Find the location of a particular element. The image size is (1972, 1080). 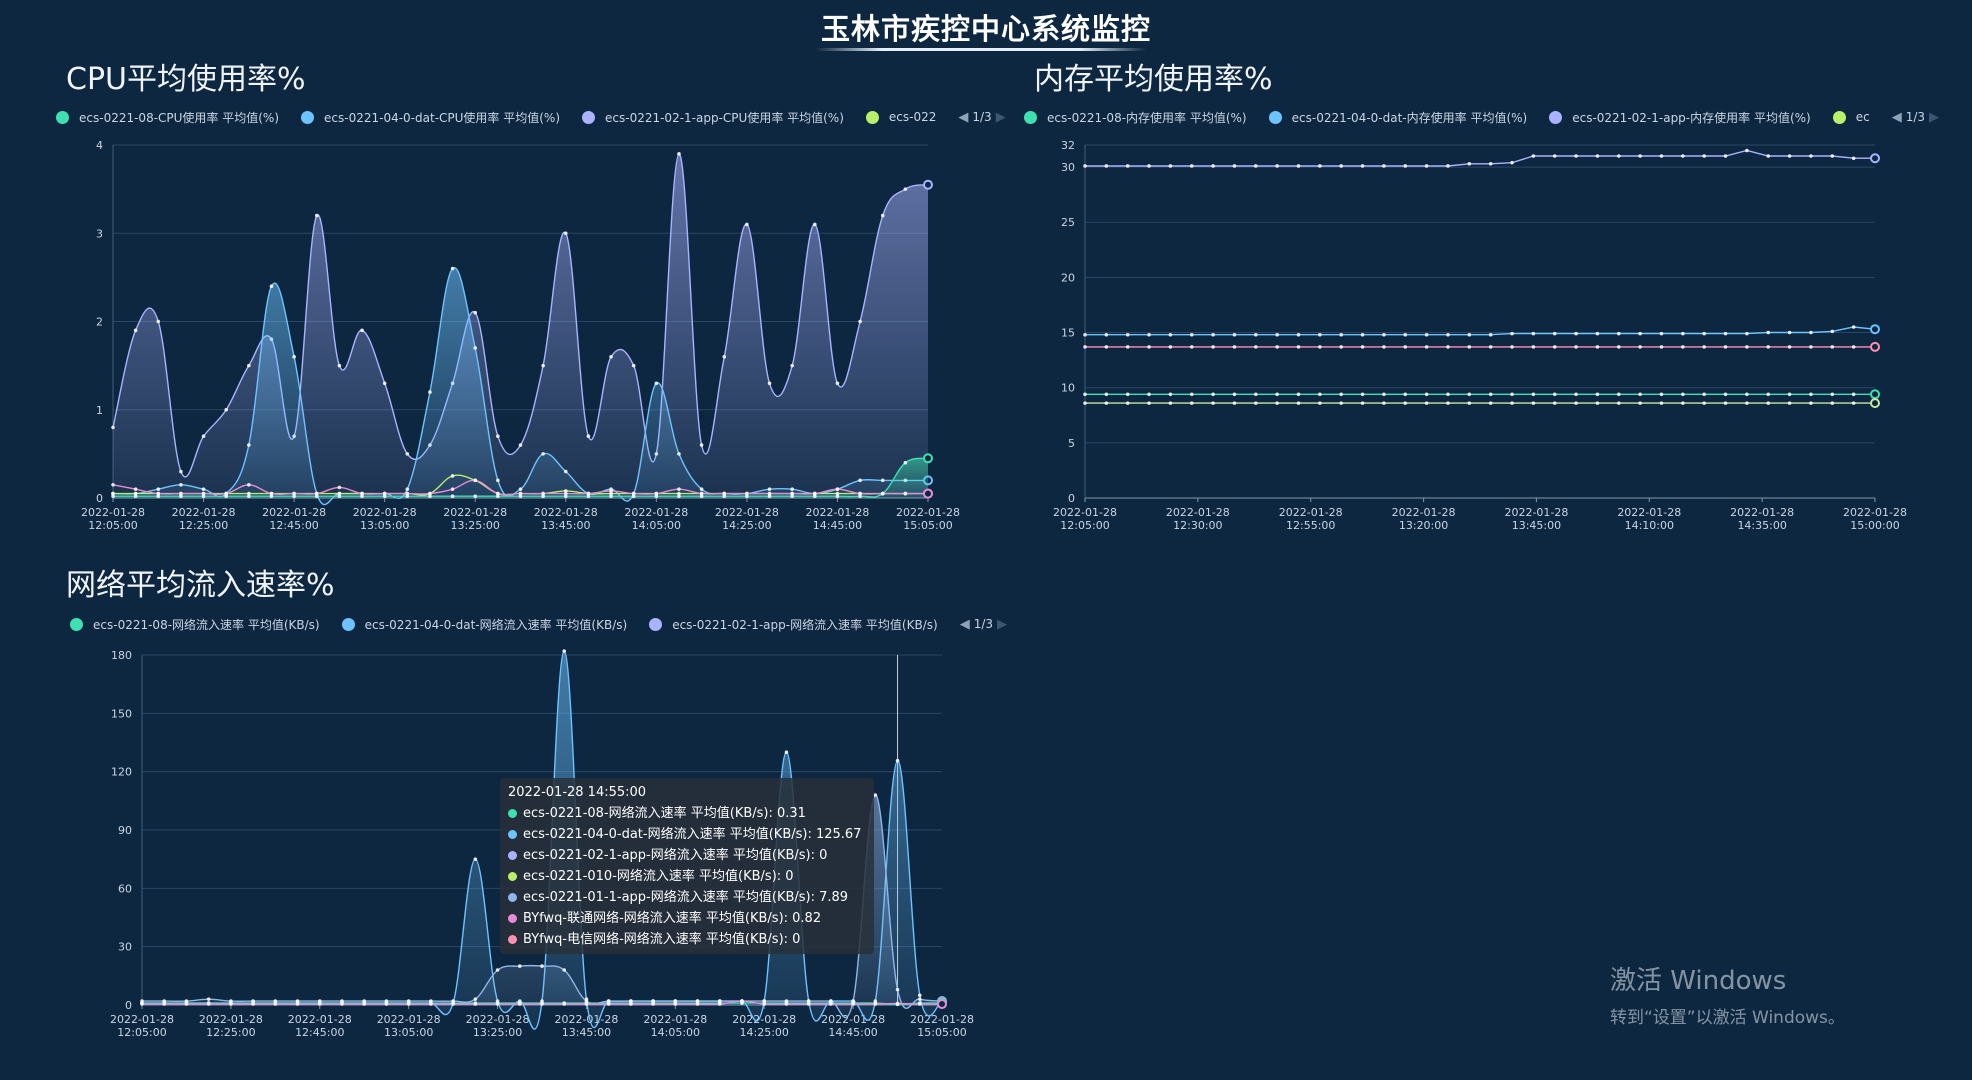

series-area is located at coordinates (520, 325).